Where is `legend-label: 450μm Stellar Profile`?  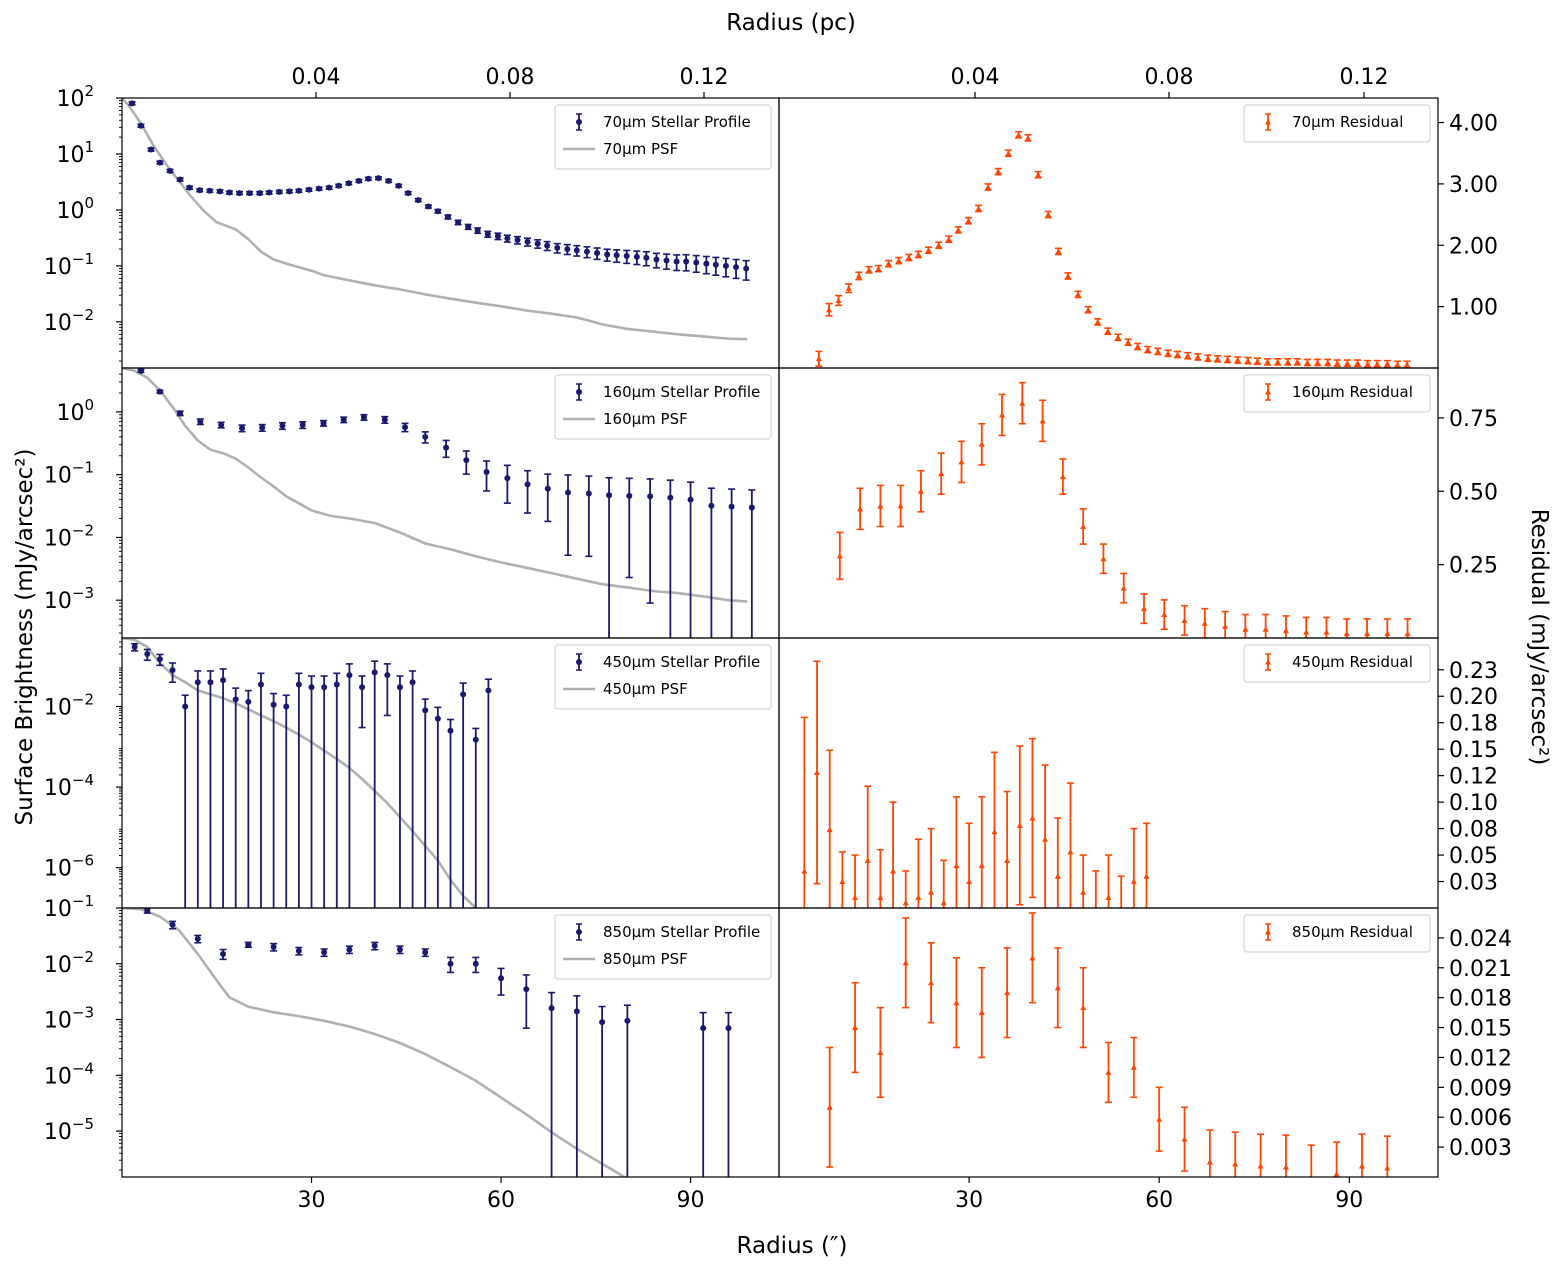 legend-label: 450μm Stellar Profile is located at coordinates (681, 662).